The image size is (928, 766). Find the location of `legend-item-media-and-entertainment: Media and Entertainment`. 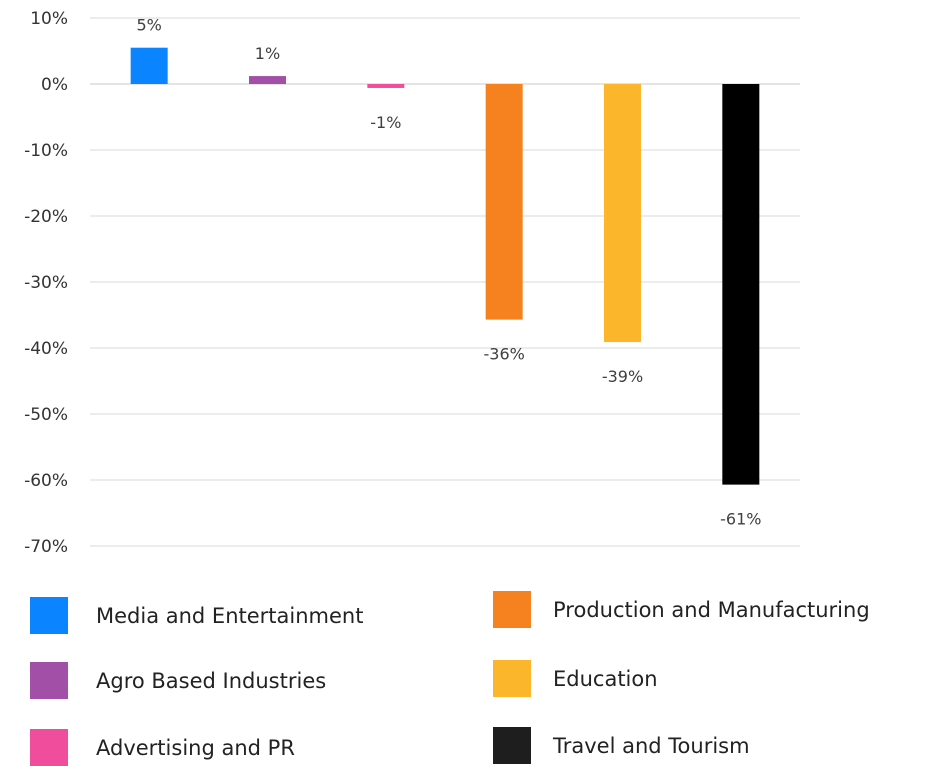

legend-item-media-and-entertainment: Media and Entertainment is located at coordinates (196, 615).